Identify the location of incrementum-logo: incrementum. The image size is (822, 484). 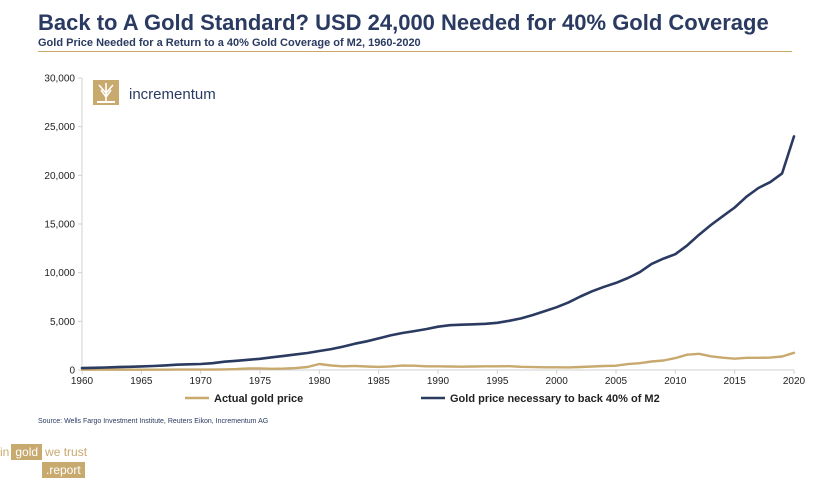
(154, 92).